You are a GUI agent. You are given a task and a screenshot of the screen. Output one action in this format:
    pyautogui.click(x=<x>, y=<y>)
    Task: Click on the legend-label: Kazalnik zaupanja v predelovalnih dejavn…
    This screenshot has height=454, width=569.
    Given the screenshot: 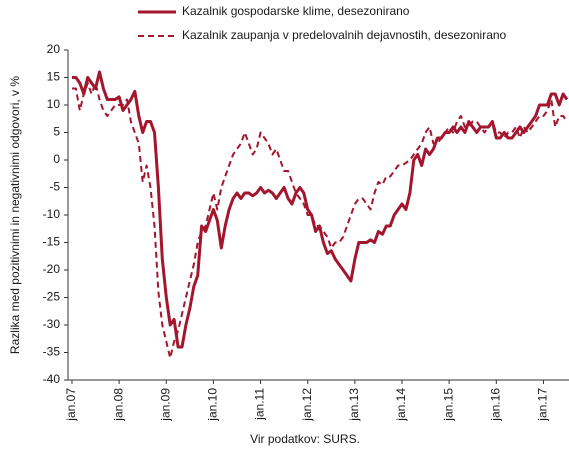 What is the action you would take?
    pyautogui.click(x=344, y=35)
    